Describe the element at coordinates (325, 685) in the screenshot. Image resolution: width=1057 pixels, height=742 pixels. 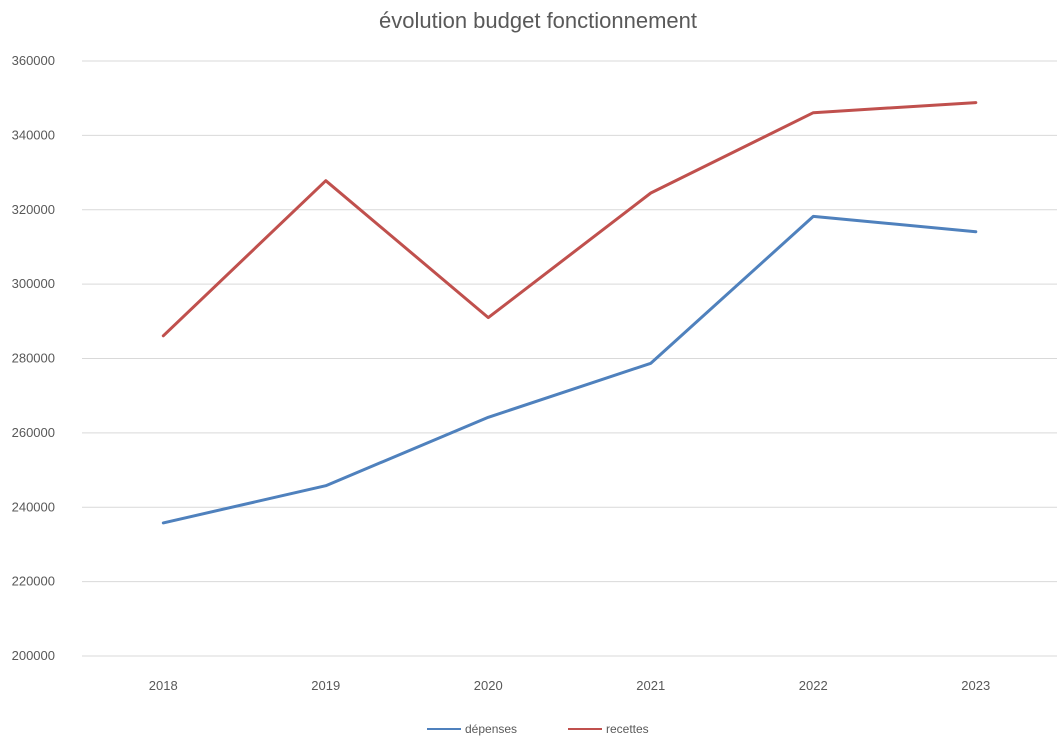
I see `x-tick-label: 2019` at that location.